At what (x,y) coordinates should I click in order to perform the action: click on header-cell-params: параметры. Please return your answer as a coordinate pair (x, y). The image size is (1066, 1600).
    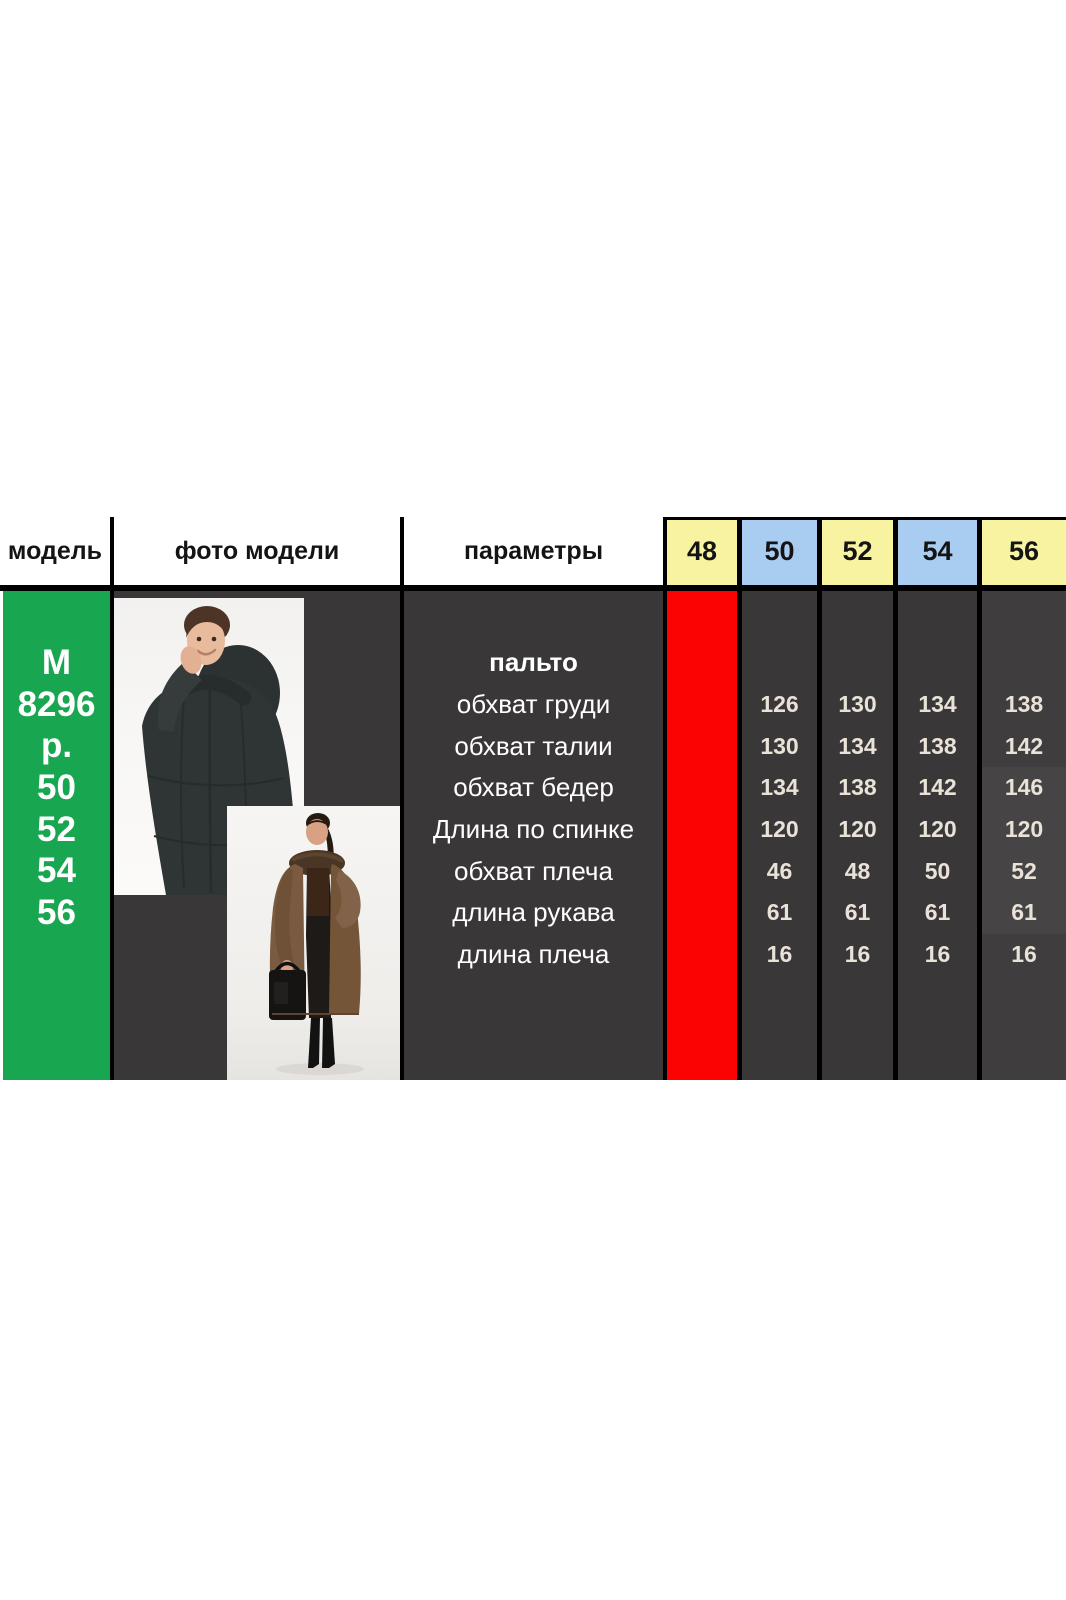
    Looking at the image, I should click on (533, 551).